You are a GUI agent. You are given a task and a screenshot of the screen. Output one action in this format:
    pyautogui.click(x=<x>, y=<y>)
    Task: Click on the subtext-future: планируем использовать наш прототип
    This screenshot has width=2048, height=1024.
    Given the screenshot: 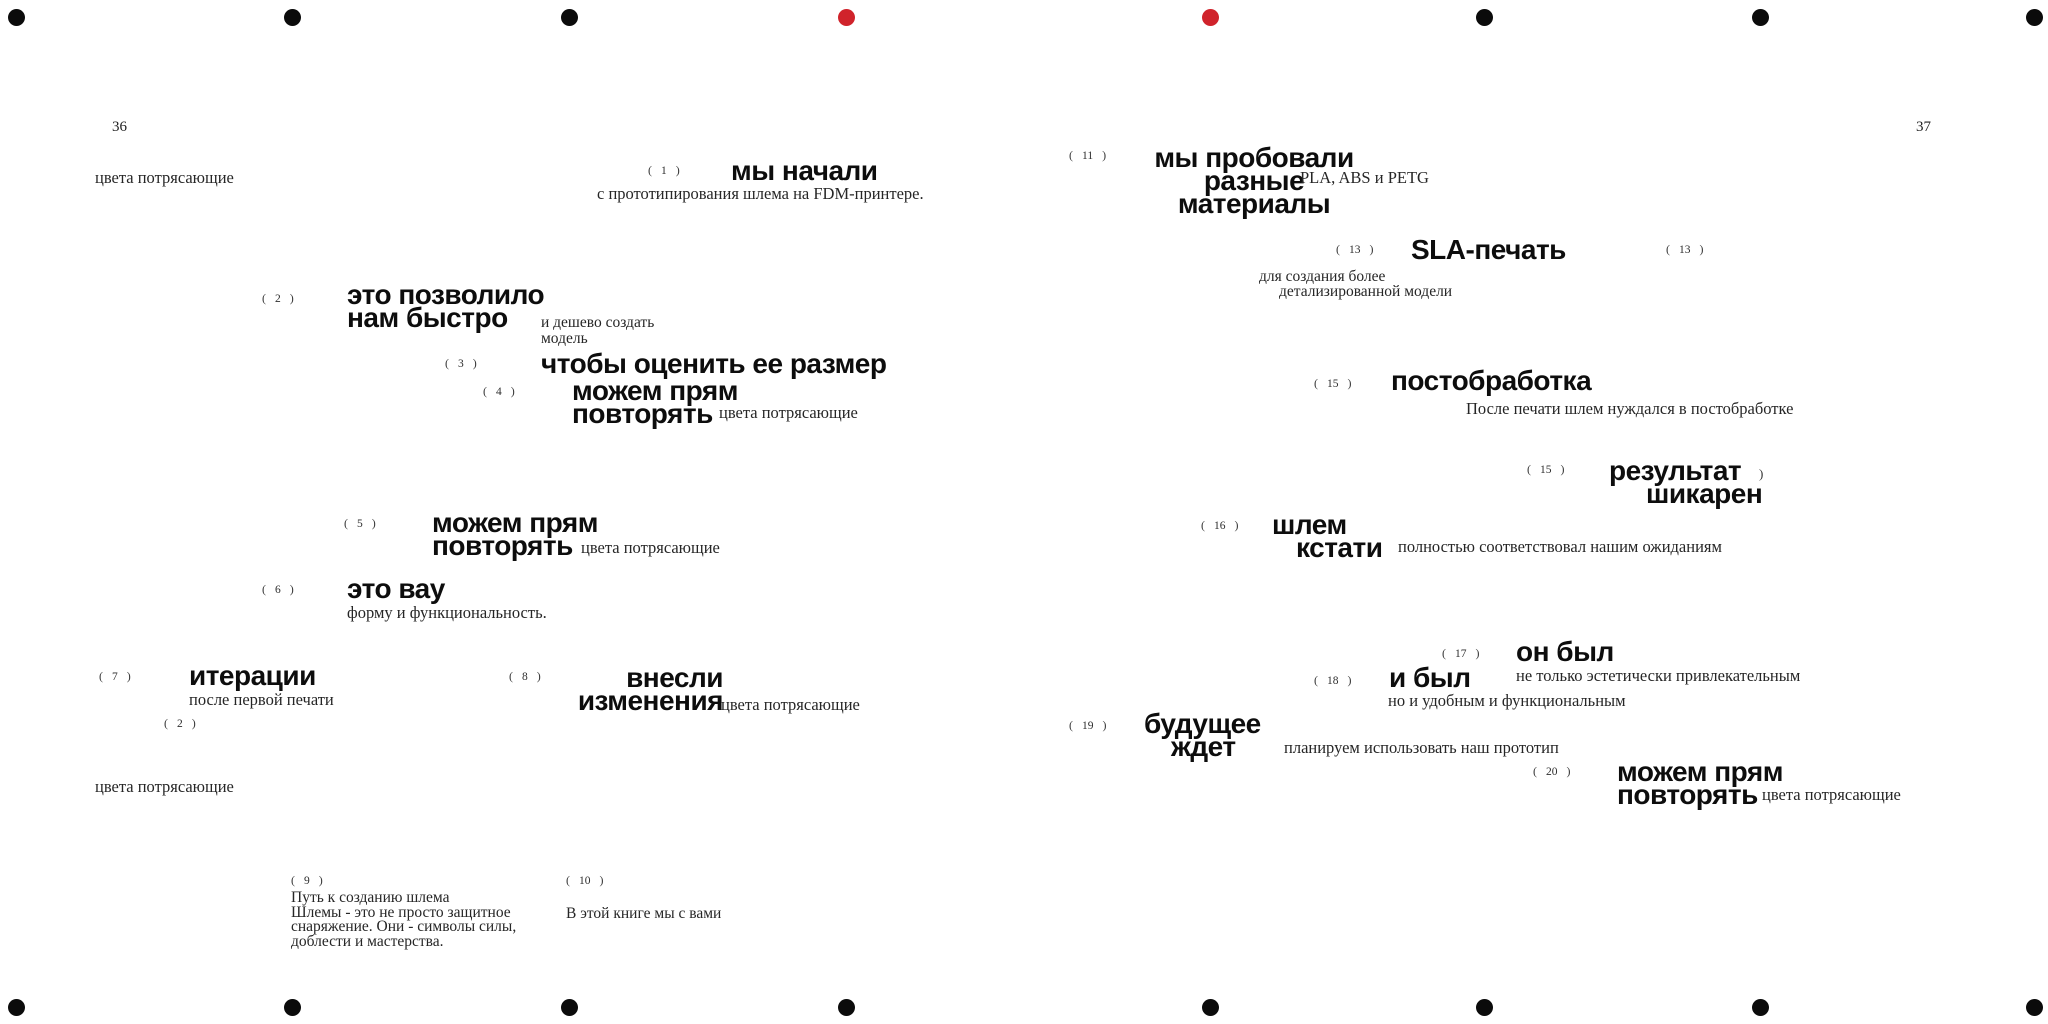 What is the action you would take?
    pyautogui.click(x=1421, y=747)
    